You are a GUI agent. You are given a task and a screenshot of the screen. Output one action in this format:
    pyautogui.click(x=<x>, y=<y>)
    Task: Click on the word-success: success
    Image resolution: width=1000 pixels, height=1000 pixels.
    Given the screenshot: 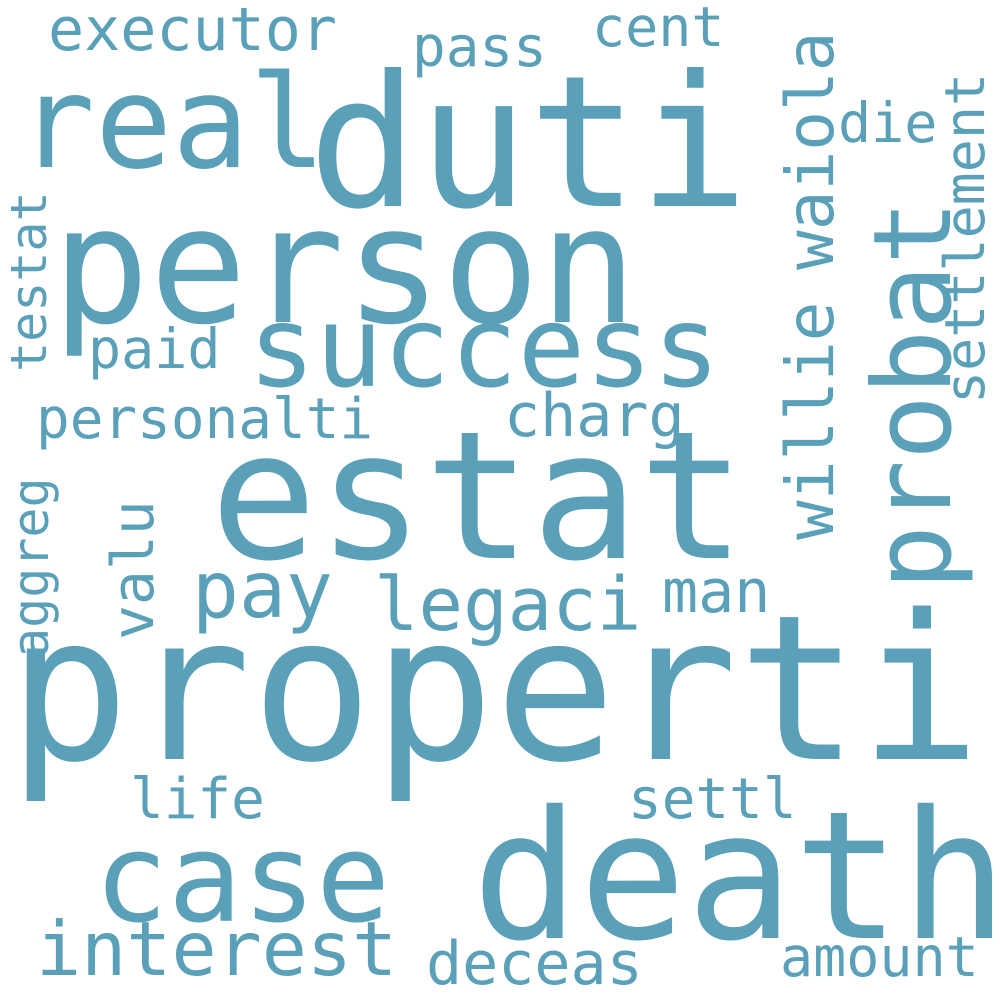 What is the action you would take?
    pyautogui.click(x=484, y=348)
    